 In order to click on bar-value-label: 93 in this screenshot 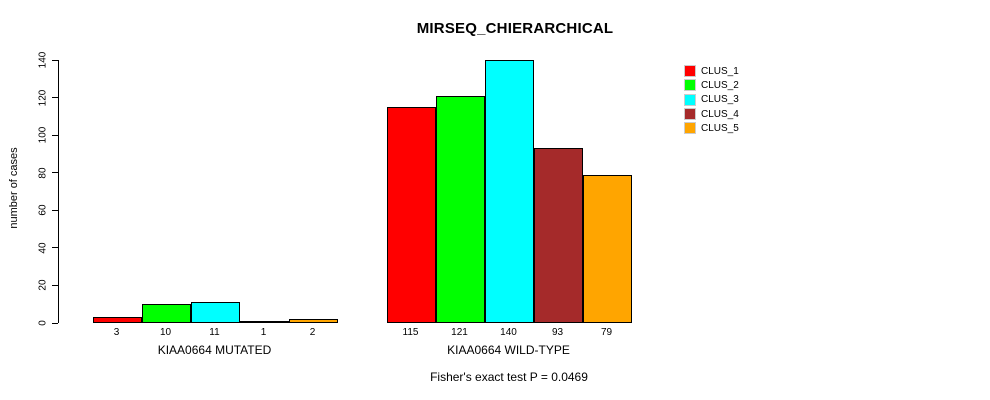, I will do `click(557, 332)`.